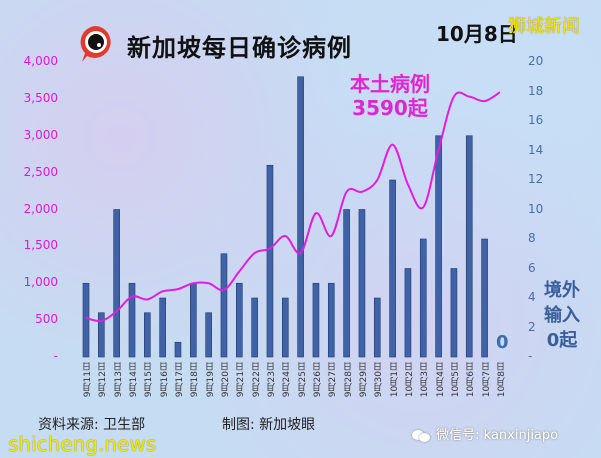 The height and width of the screenshot is (458, 601). Describe the element at coordinates (536, 120) in the screenshot. I see `right-axis-tick: 16` at that location.